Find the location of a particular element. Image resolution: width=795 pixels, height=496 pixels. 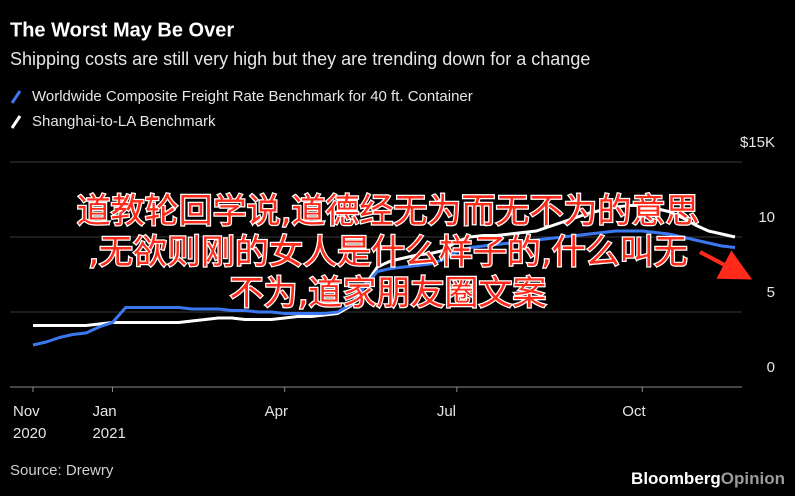

legend-label: Shanghai-to-LA Benchmark is located at coordinates (124, 121).